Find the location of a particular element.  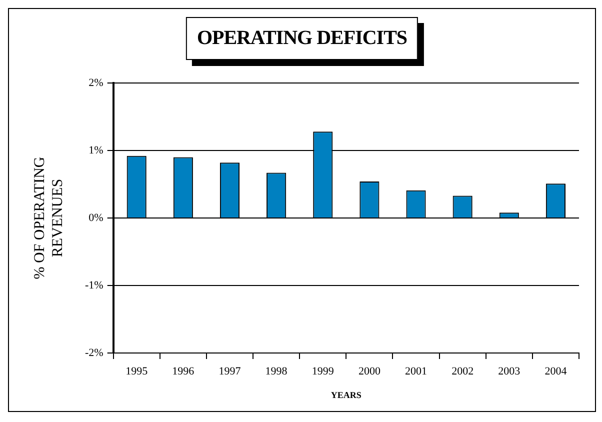

y-tick-label: -2% is located at coordinates (94, 352).